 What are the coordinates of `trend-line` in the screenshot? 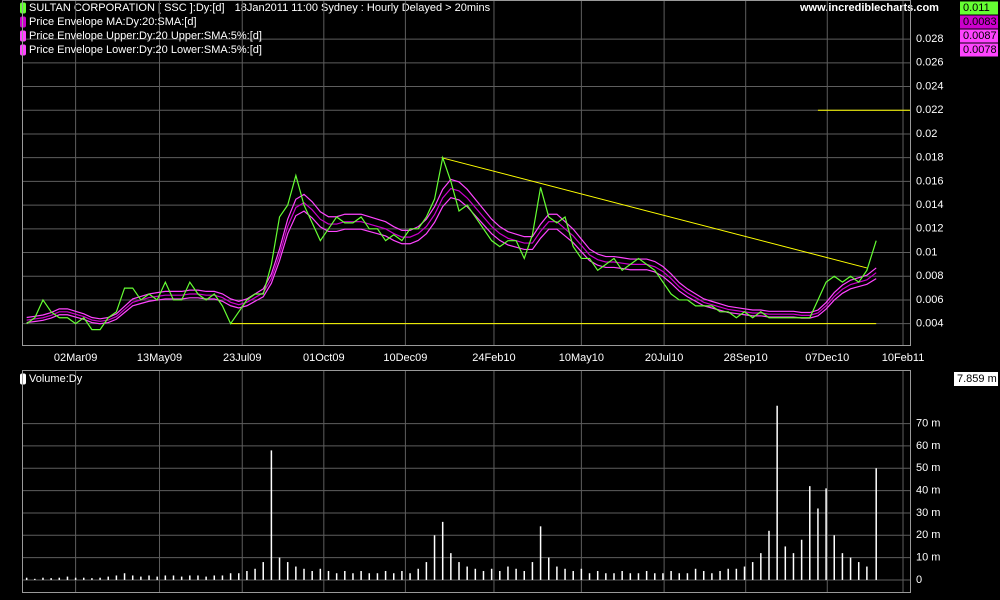 It's located at (654, 213).